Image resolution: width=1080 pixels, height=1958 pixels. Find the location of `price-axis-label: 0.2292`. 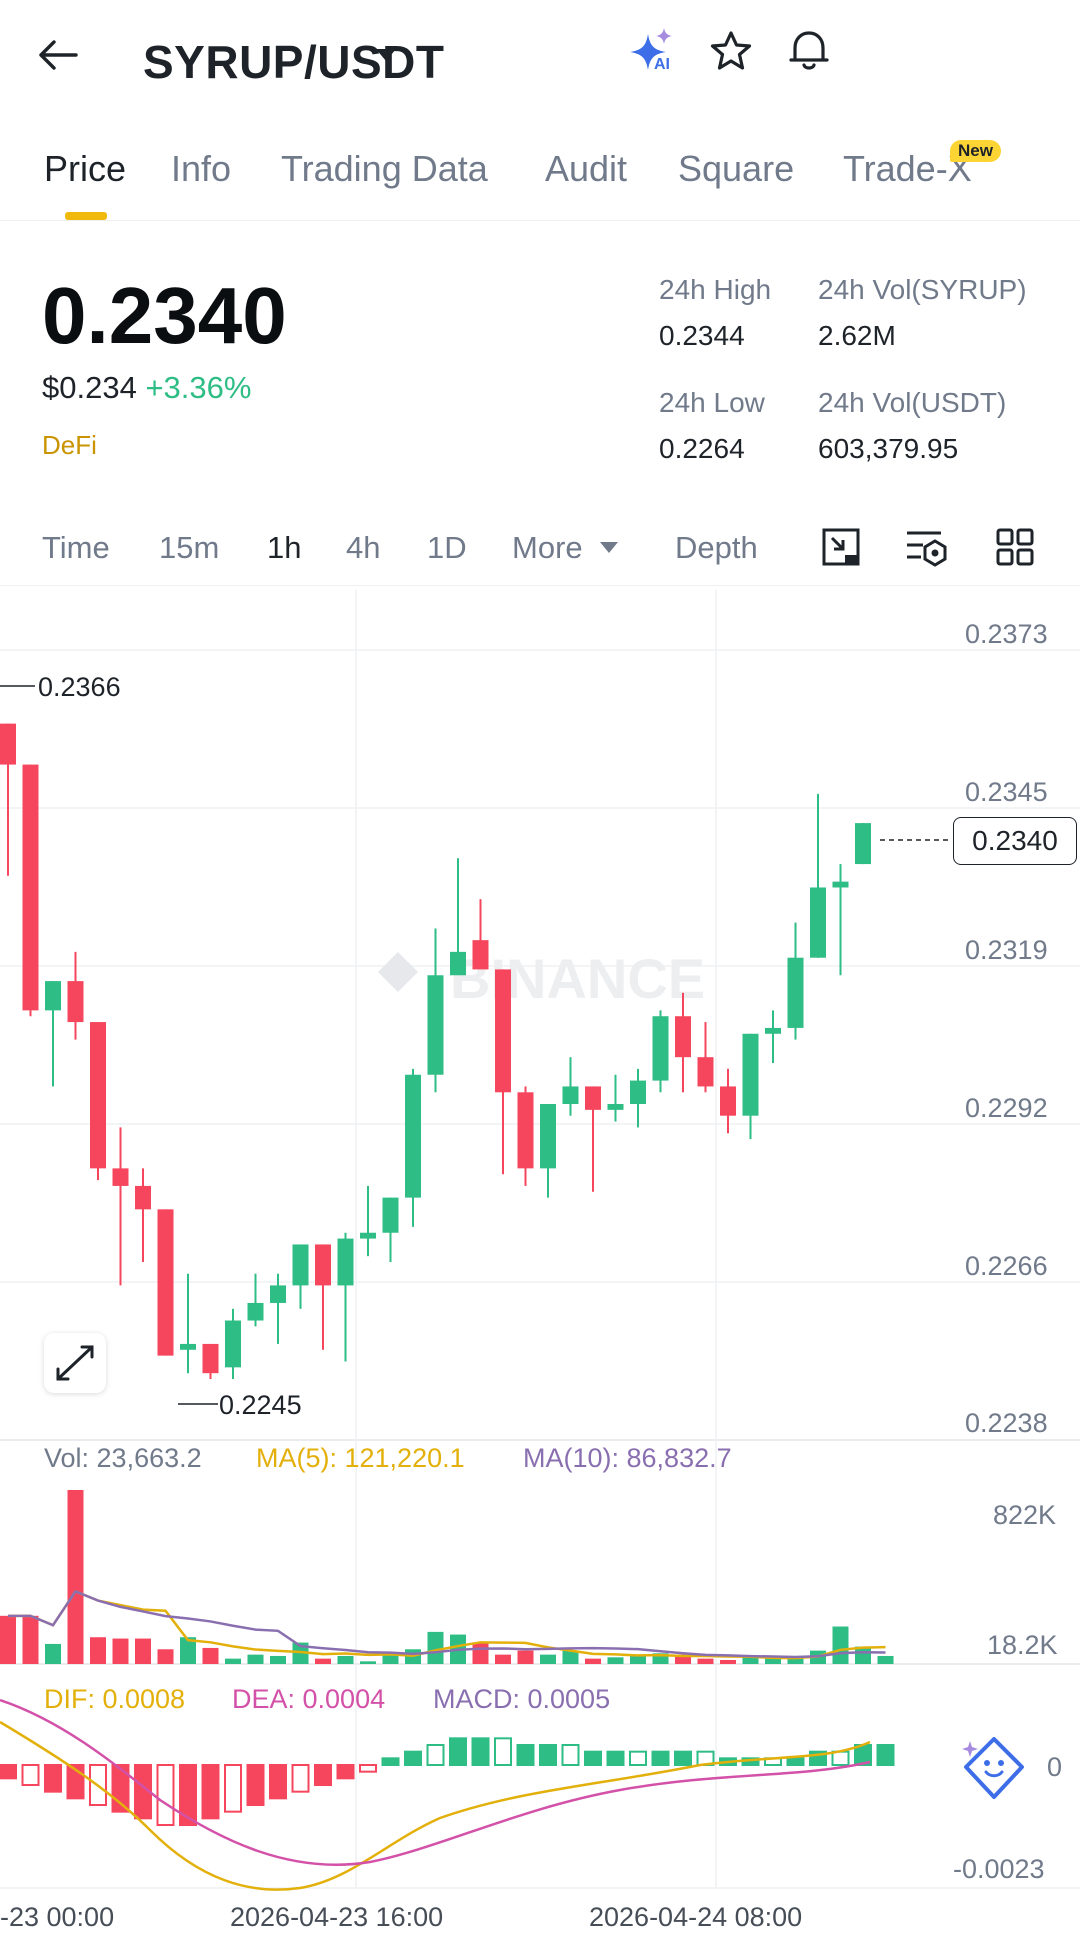

price-axis-label: 0.2292 is located at coordinates (1006, 1108).